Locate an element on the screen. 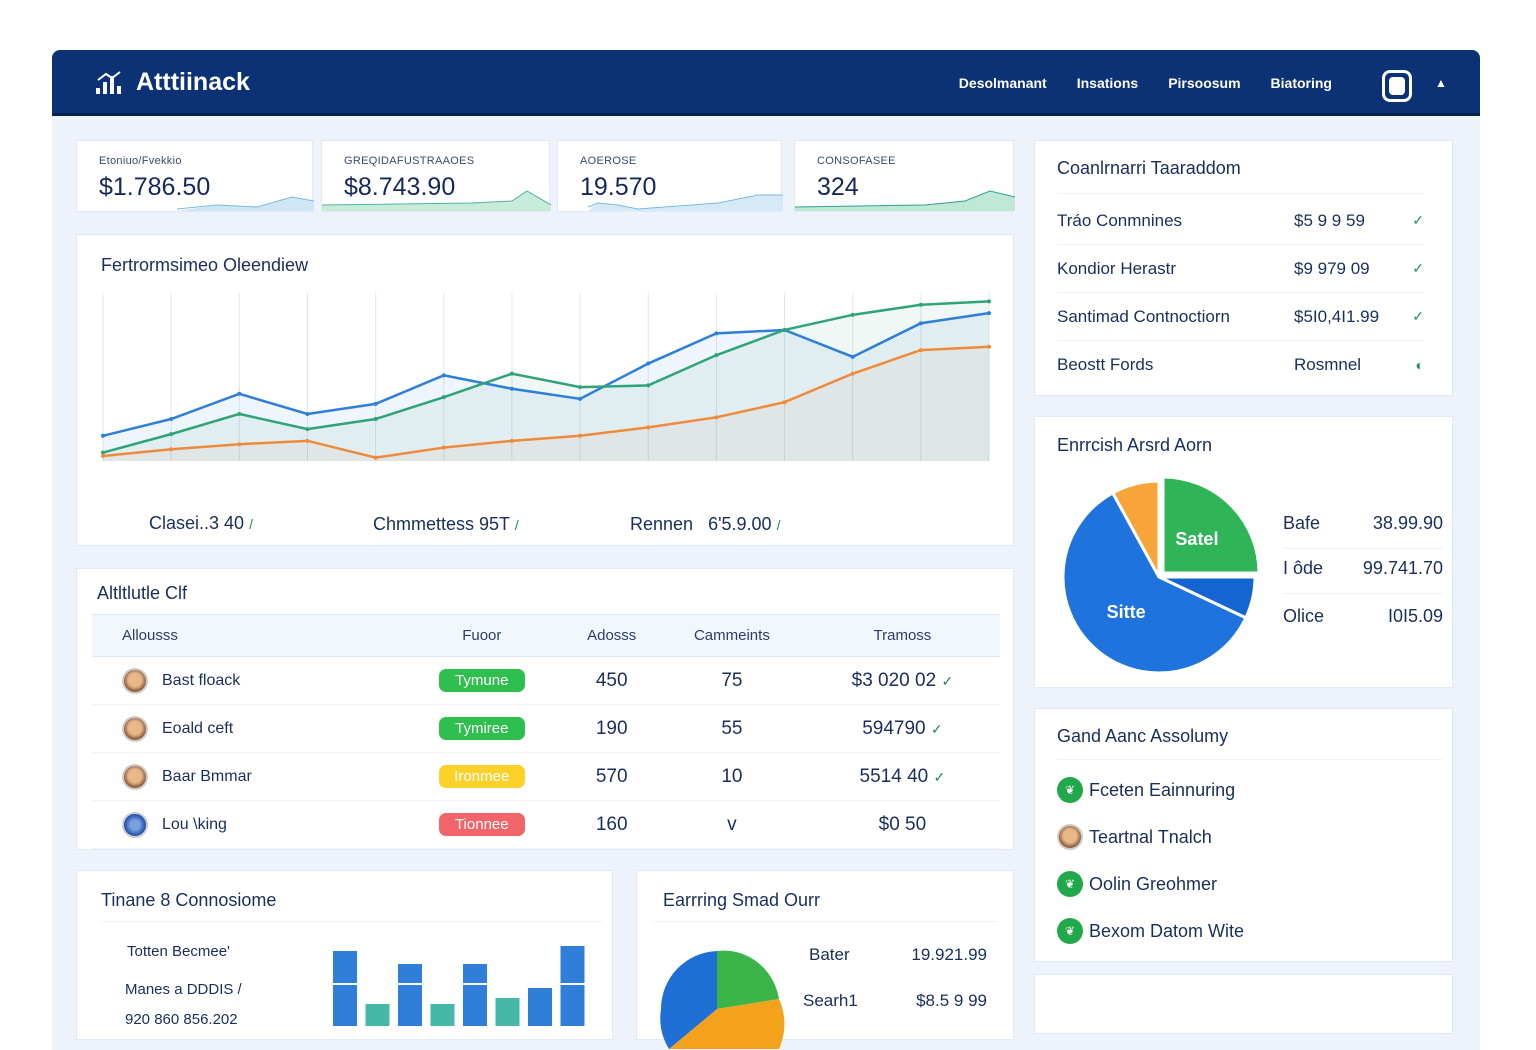  total-cell: 594790 is located at coordinates (894, 728).